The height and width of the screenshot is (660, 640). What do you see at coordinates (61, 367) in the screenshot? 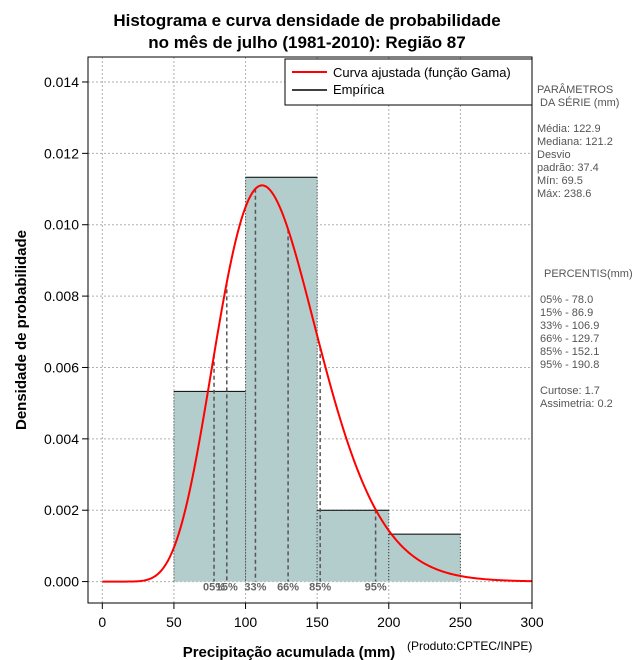
I see `y-tick-label-3: 0.006` at bounding box center [61, 367].